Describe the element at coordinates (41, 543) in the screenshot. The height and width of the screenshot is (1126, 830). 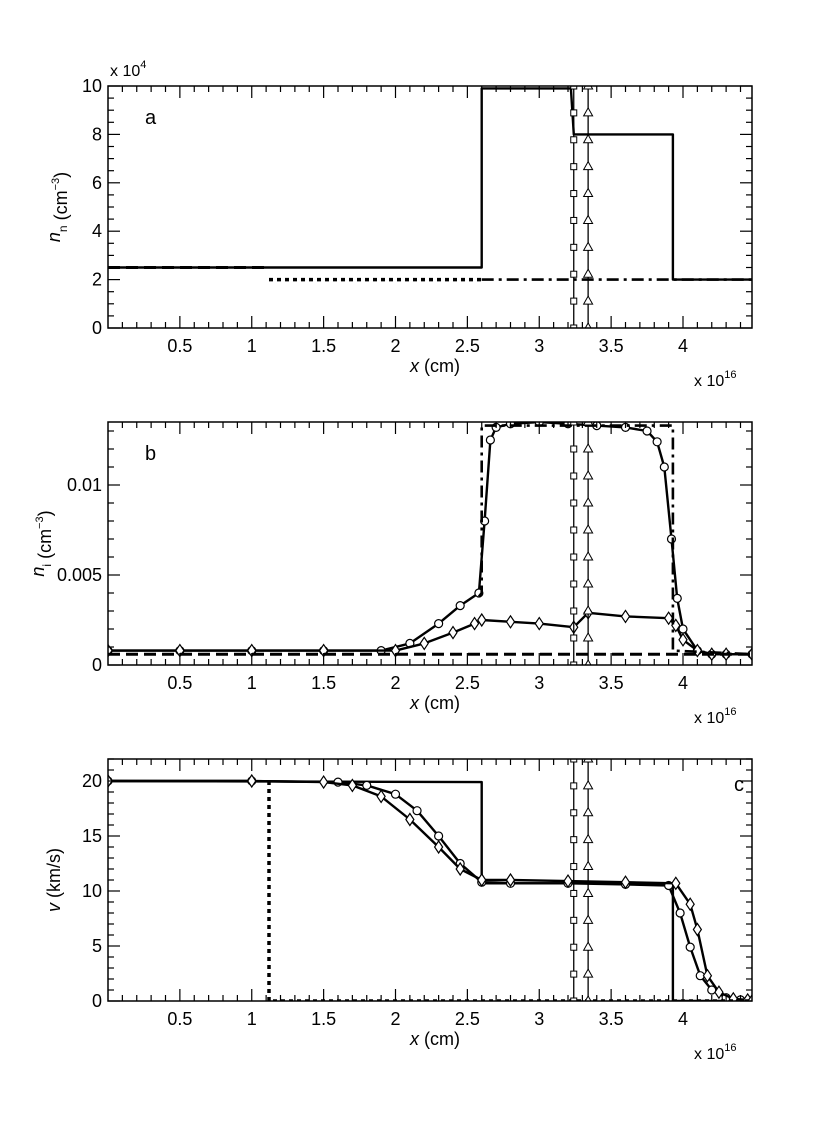
I see `y-axis-label: ni (cm−3)` at that location.